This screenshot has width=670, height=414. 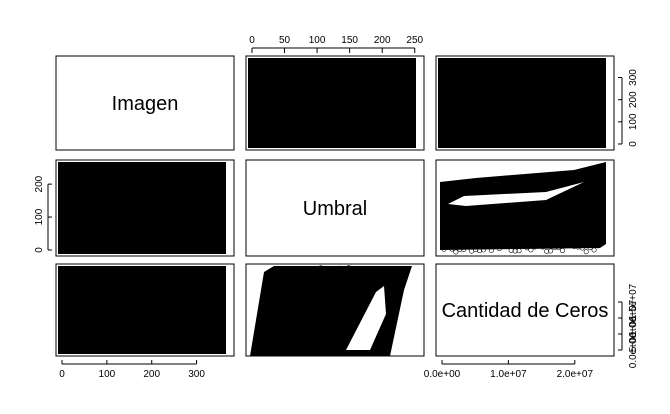 I want to click on scatter-gap-ceros-vs-umbral, so click(x=366, y=318).